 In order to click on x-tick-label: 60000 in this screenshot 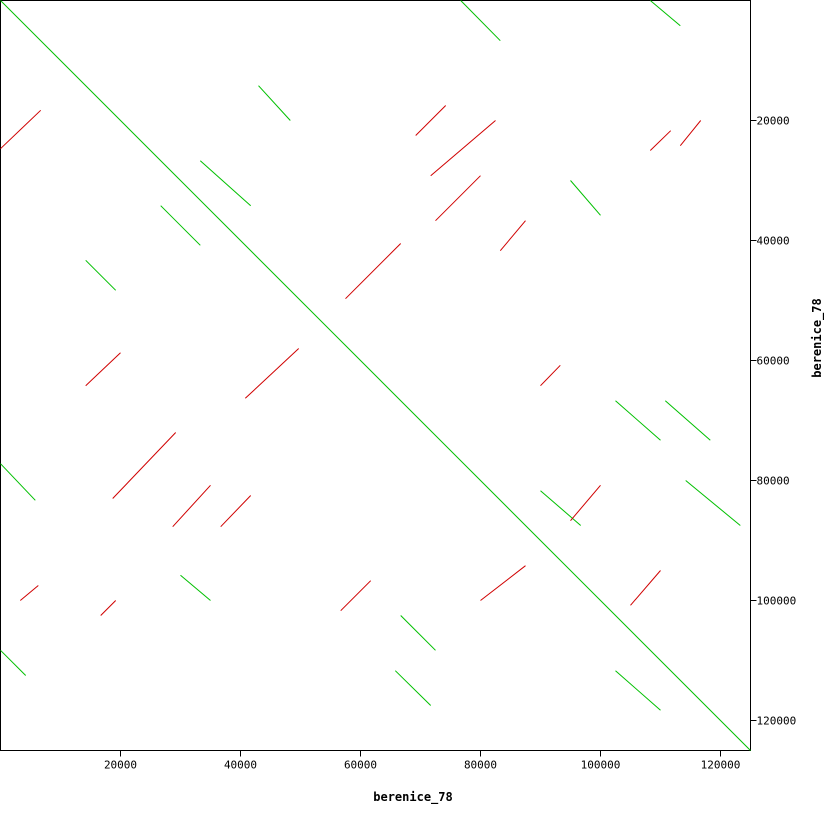, I will do `click(360, 765)`.